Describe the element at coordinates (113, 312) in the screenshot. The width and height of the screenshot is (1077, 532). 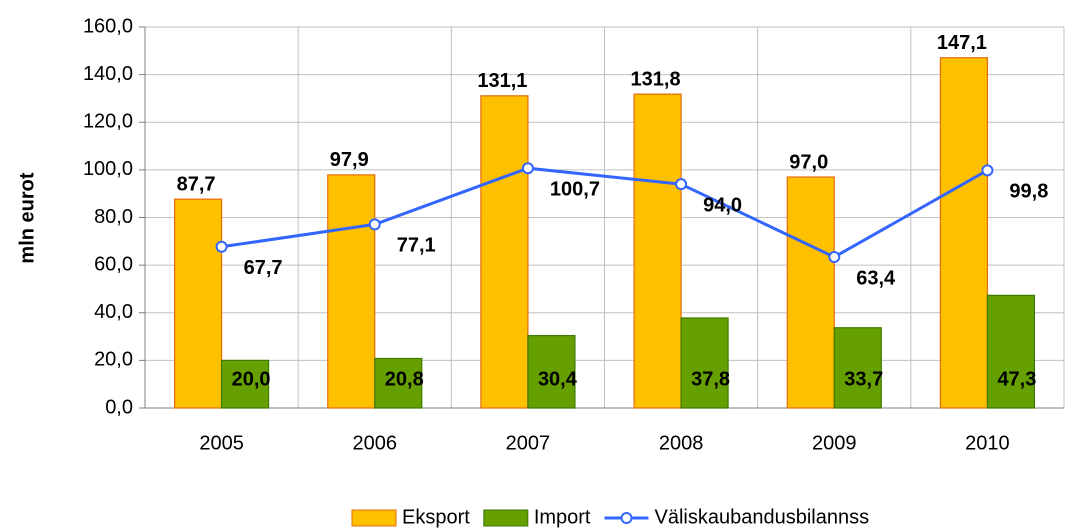
I see `y-tick-label: 40,0` at that location.